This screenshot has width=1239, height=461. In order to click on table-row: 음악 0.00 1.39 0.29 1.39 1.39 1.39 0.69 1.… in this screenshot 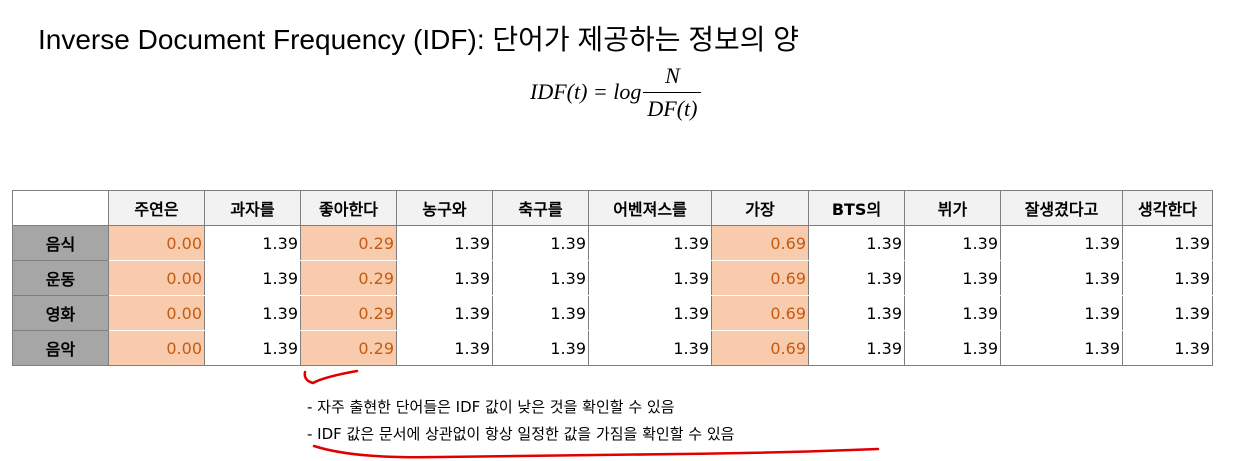, I will do `click(612, 348)`.